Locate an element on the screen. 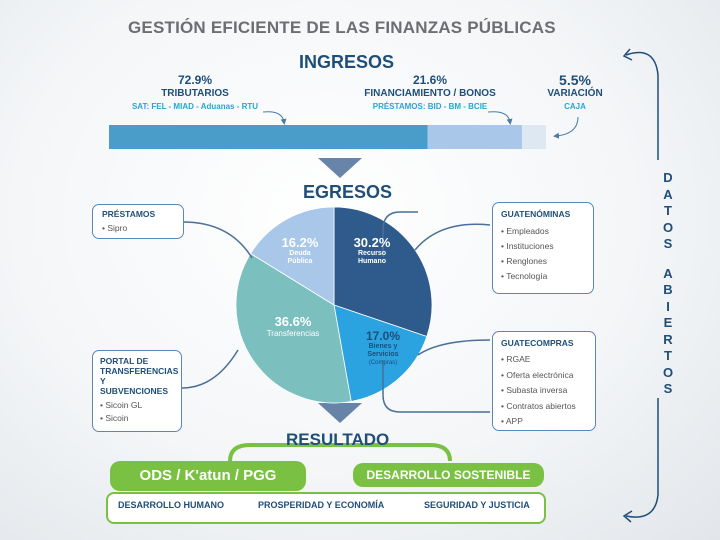  guatenominas-title: GUATENÓMINAS is located at coordinates (536, 214).